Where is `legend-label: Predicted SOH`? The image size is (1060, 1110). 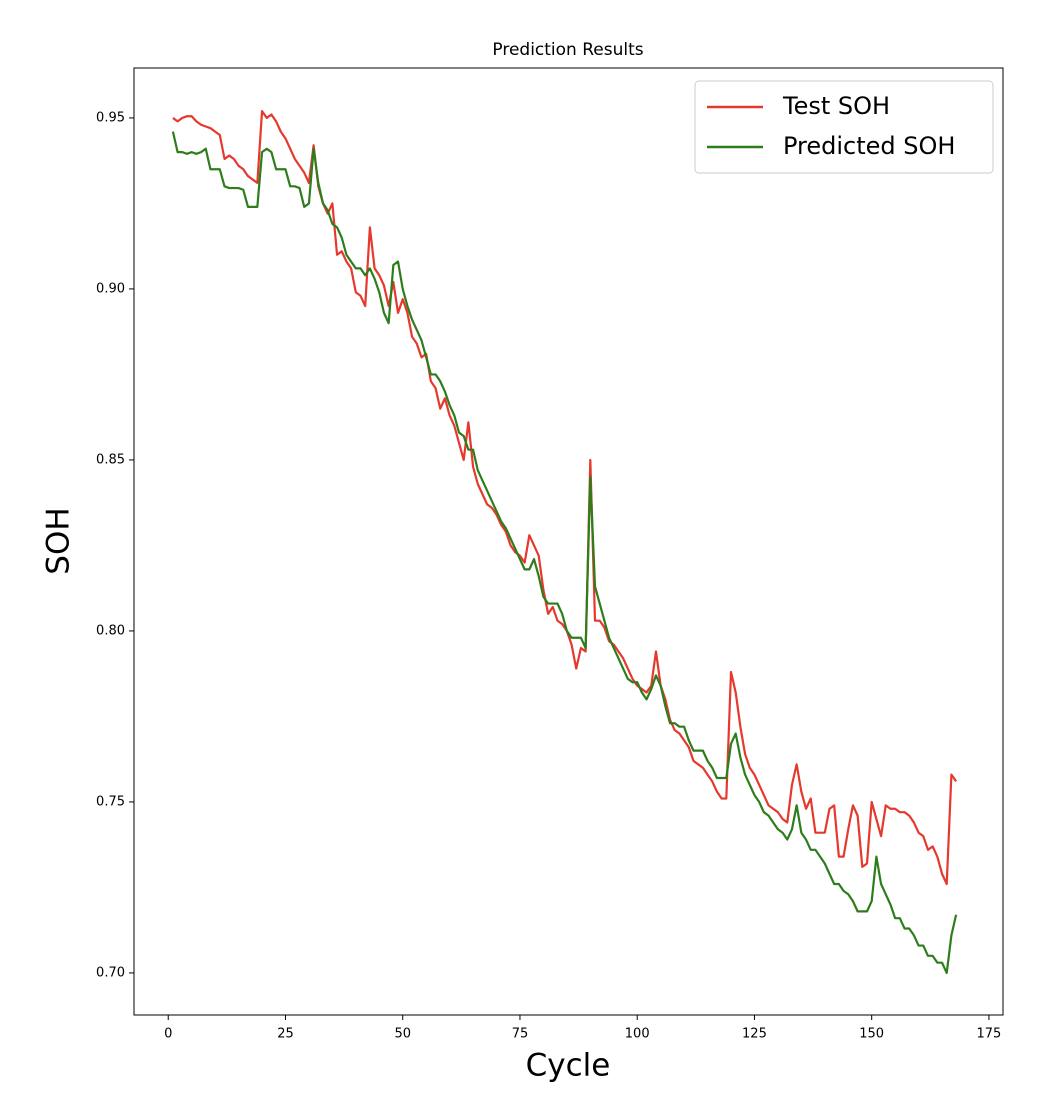
legend-label: Predicted SOH is located at coordinates (869, 146).